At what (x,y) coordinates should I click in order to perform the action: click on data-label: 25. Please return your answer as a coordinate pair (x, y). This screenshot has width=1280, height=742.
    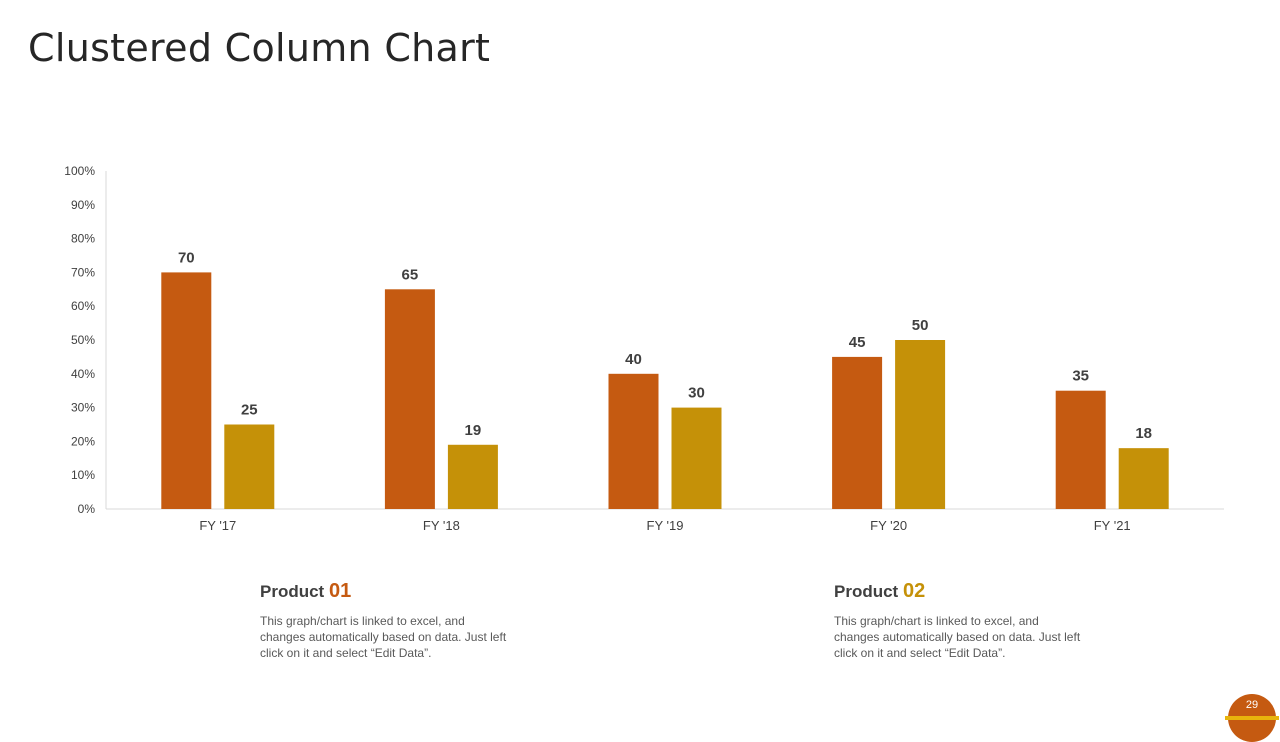
    Looking at the image, I should click on (249, 410).